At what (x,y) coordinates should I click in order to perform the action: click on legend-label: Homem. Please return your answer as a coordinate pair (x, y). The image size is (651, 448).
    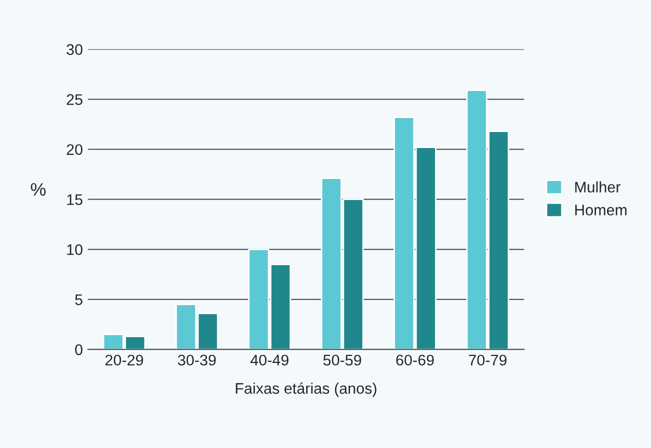
    Looking at the image, I should click on (600, 210).